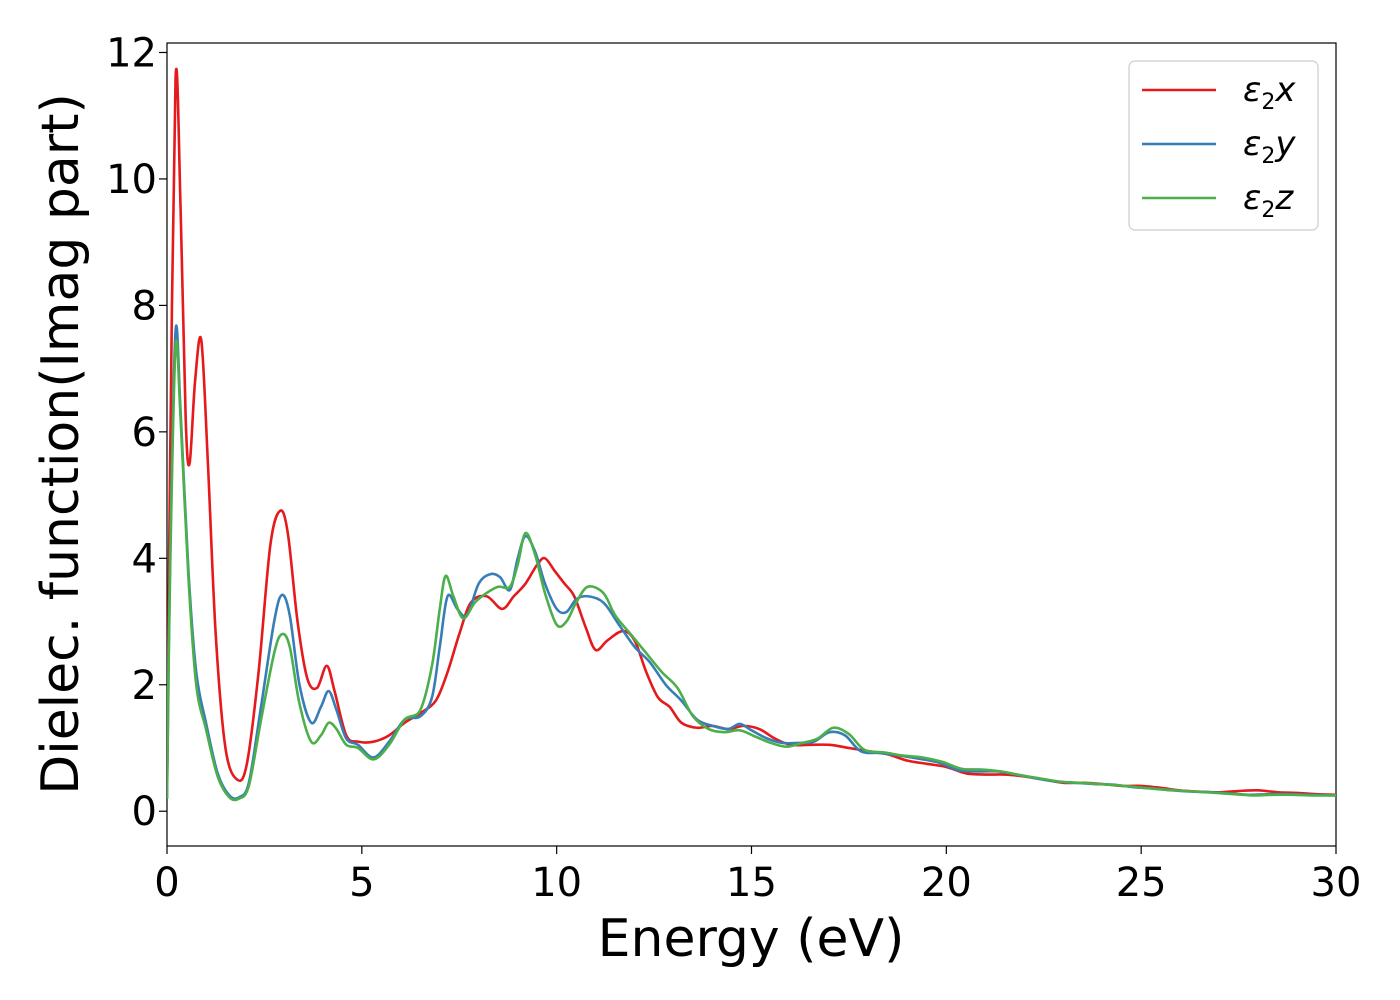 The width and height of the screenshot is (1400, 1000). I want to click on legend: ε2x ε2y ε2z, so click(1223, 145).